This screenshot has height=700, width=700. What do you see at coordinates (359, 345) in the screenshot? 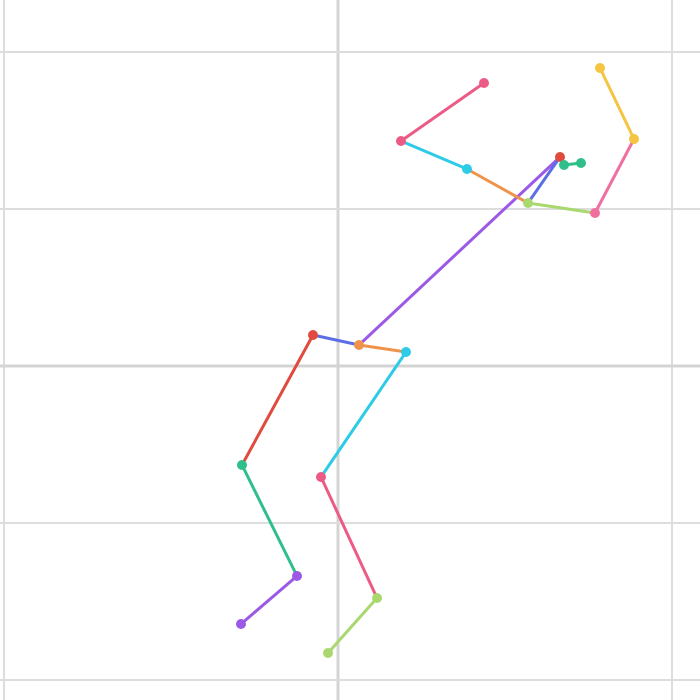
I see `joint-left-shoulder` at bounding box center [359, 345].